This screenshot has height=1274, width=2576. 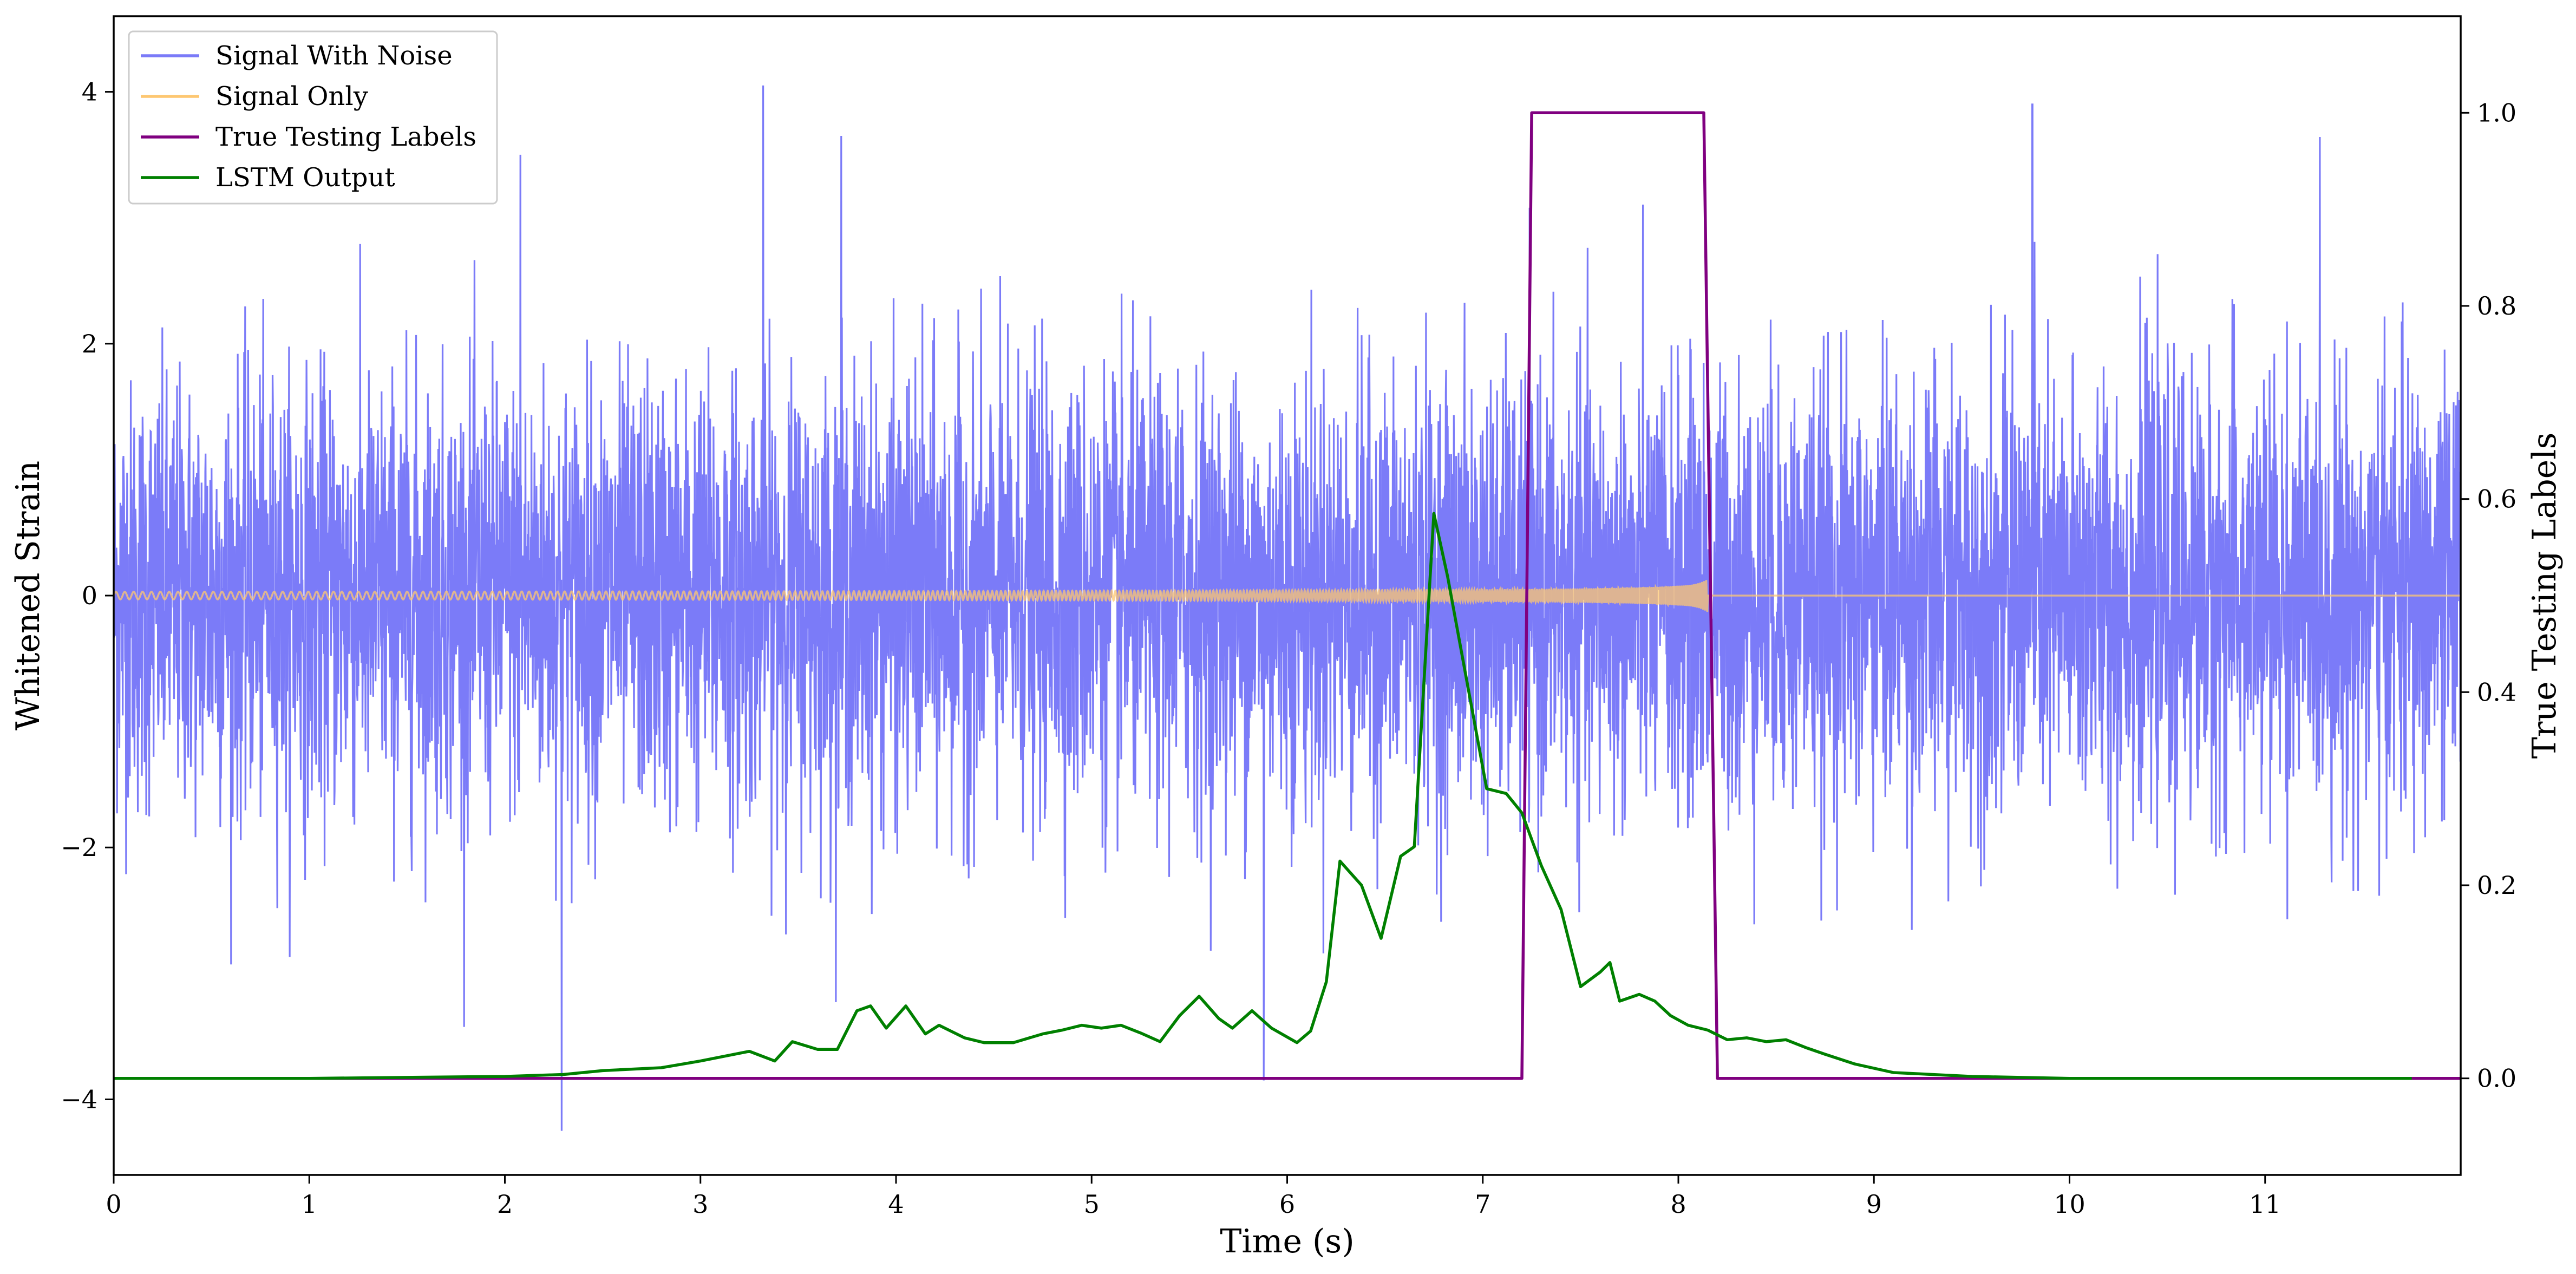 What do you see at coordinates (2496, 112) in the screenshot?
I see `y2-tick-label: 1.0` at bounding box center [2496, 112].